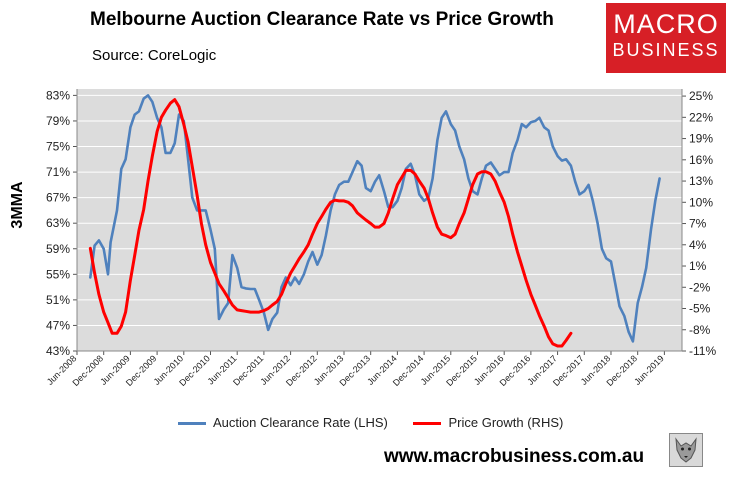 This screenshot has height=485, width=729. I want to click on y-right-tick-label: 7%, so click(698, 224).